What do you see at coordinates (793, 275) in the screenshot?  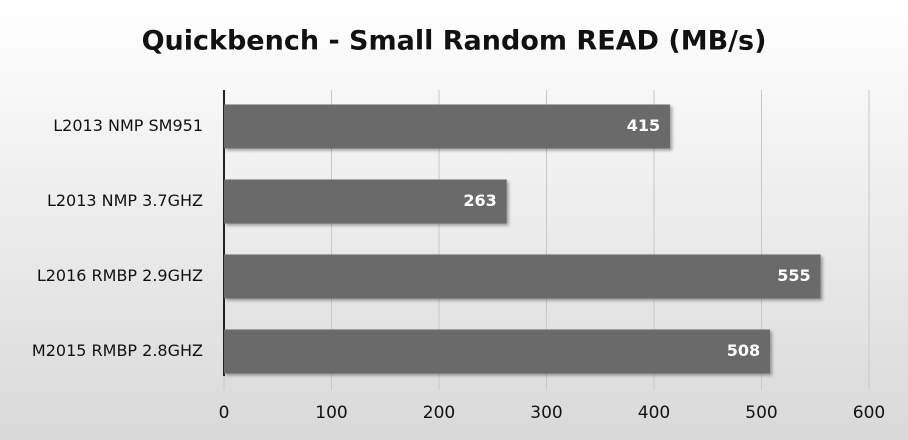 I see `value-label: 555` at bounding box center [793, 275].